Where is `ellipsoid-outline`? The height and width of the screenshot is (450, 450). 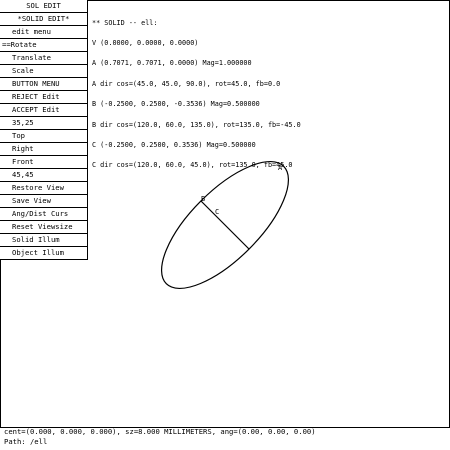
ellipsoid-outline is located at coordinates (225, 225).